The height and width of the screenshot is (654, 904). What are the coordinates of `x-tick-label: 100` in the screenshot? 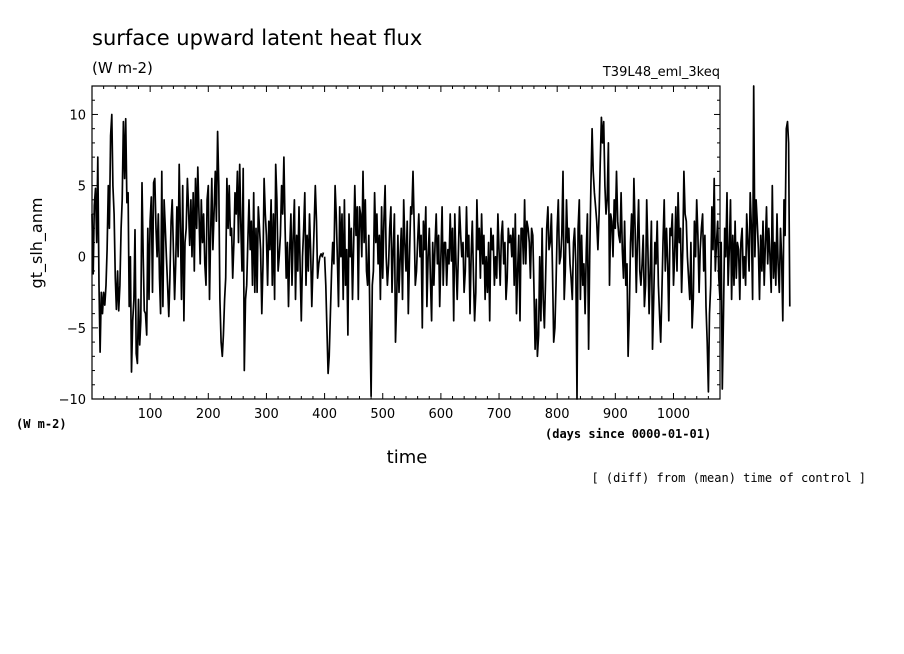 It's located at (150, 414).